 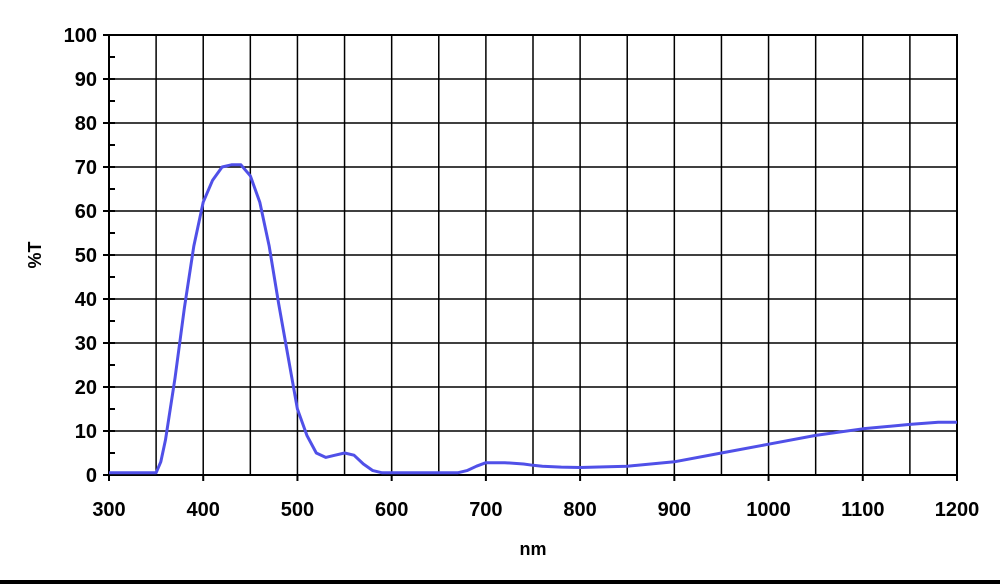 What do you see at coordinates (297, 510) in the screenshot?
I see `x-tick-label: 500` at bounding box center [297, 510].